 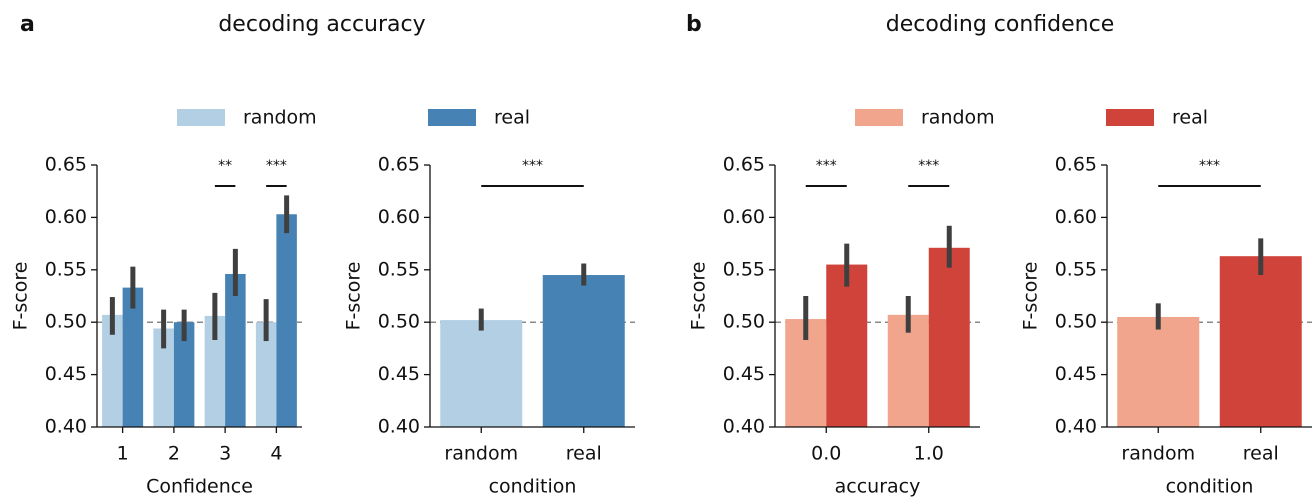 What do you see at coordinates (694, 24) in the screenshot?
I see `panel-label: b` at bounding box center [694, 24].